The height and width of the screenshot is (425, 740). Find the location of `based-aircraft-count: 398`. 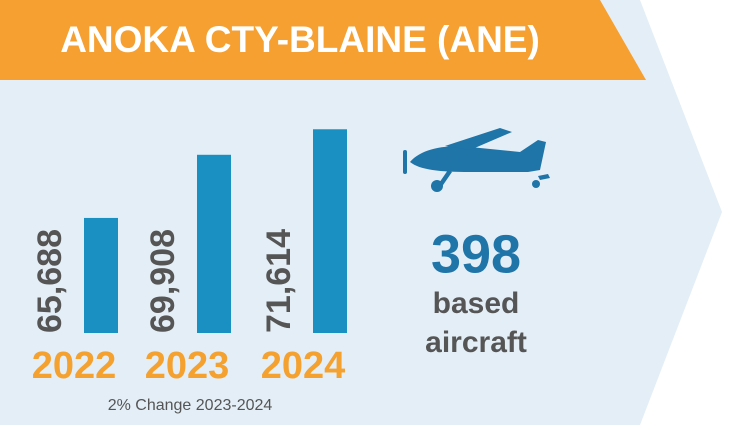

based-aircraft-count: 398 is located at coordinates (476, 254).